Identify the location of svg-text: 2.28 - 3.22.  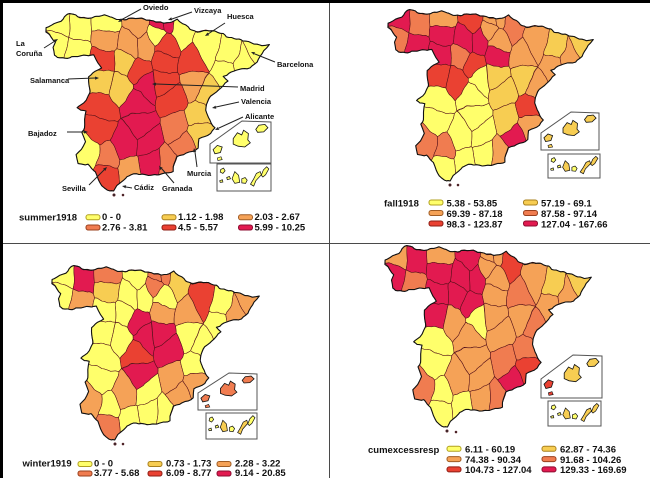
(257, 464).